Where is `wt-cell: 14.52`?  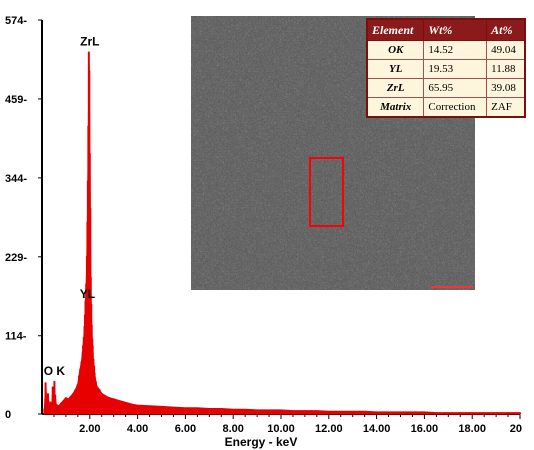
wt-cell: 14.52 is located at coordinates (455, 50).